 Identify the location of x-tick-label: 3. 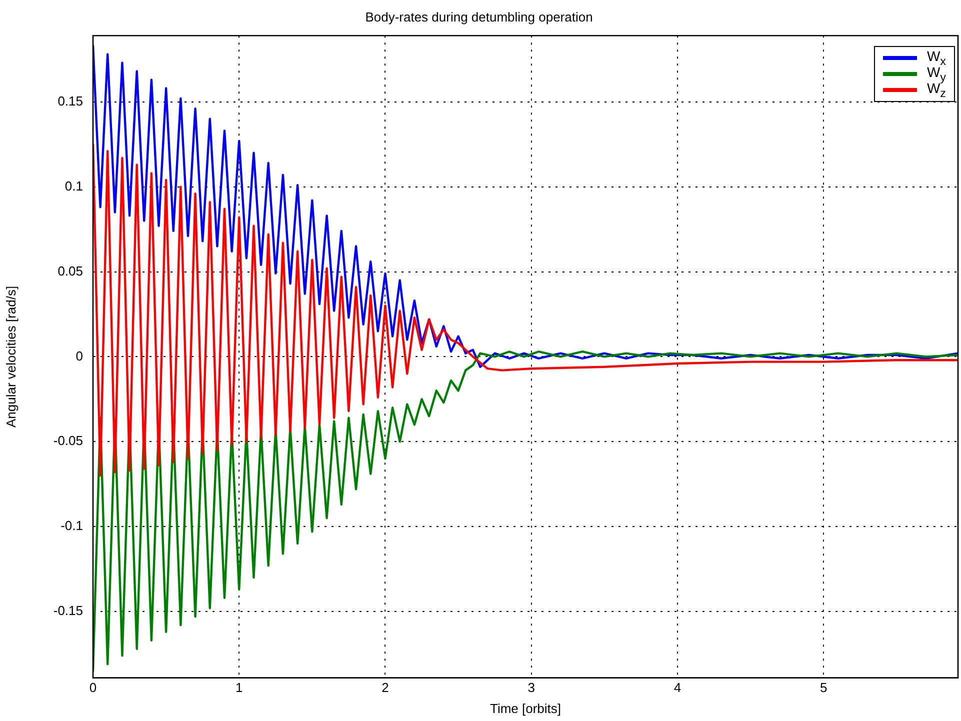
(531, 688).